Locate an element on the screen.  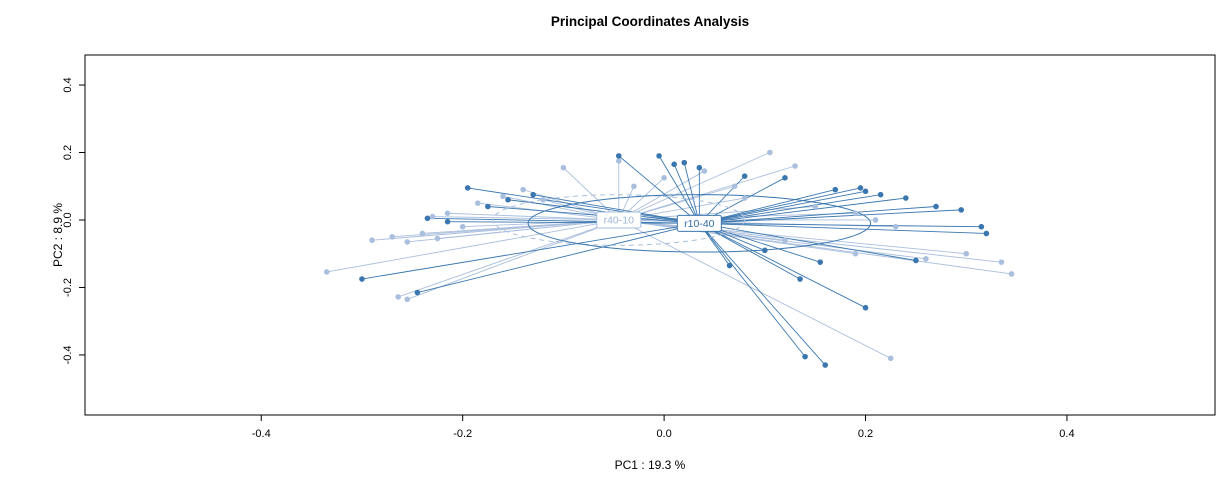
y-axis-label: PC2 : 8.9 % is located at coordinates (58, 235).